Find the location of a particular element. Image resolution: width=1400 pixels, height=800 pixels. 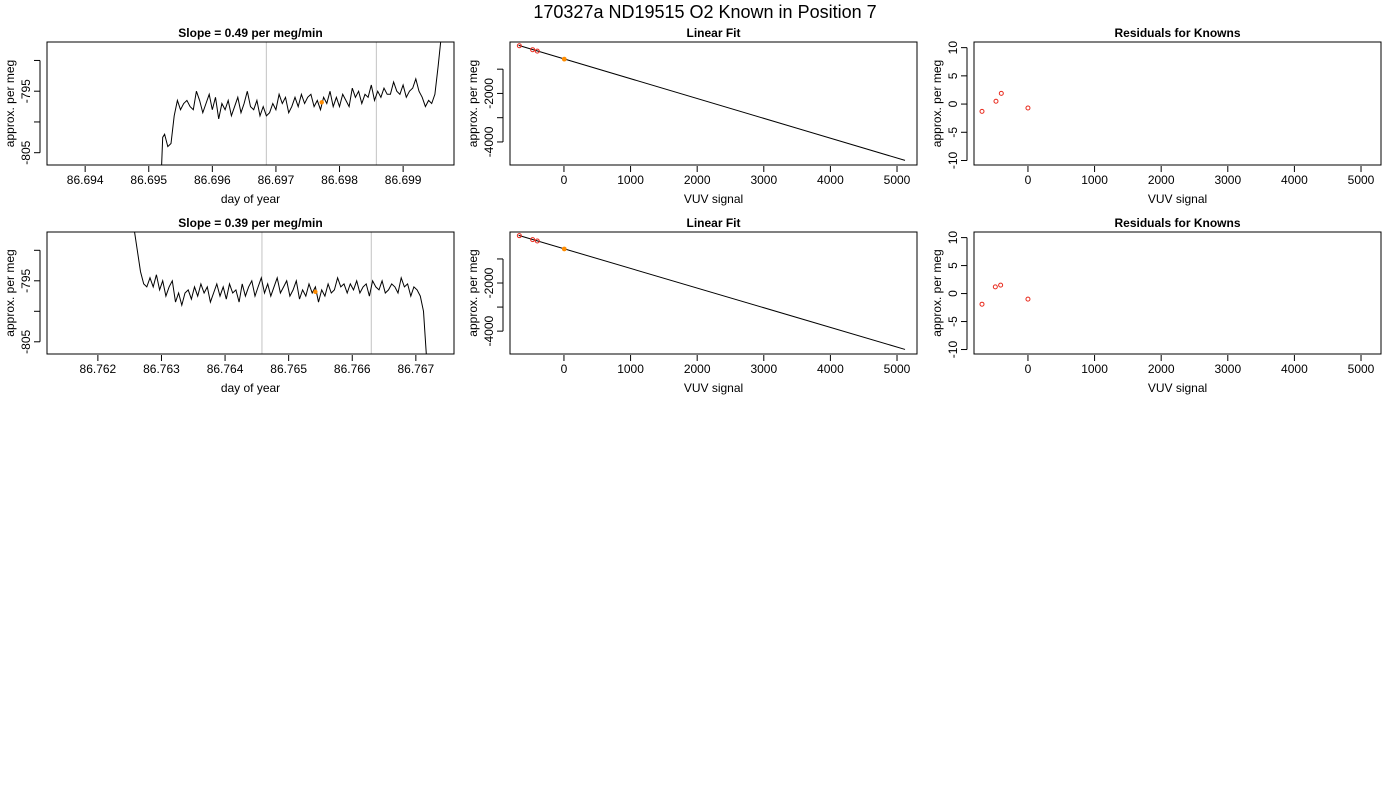

x-tick-label: 86.694 is located at coordinates (85, 180).